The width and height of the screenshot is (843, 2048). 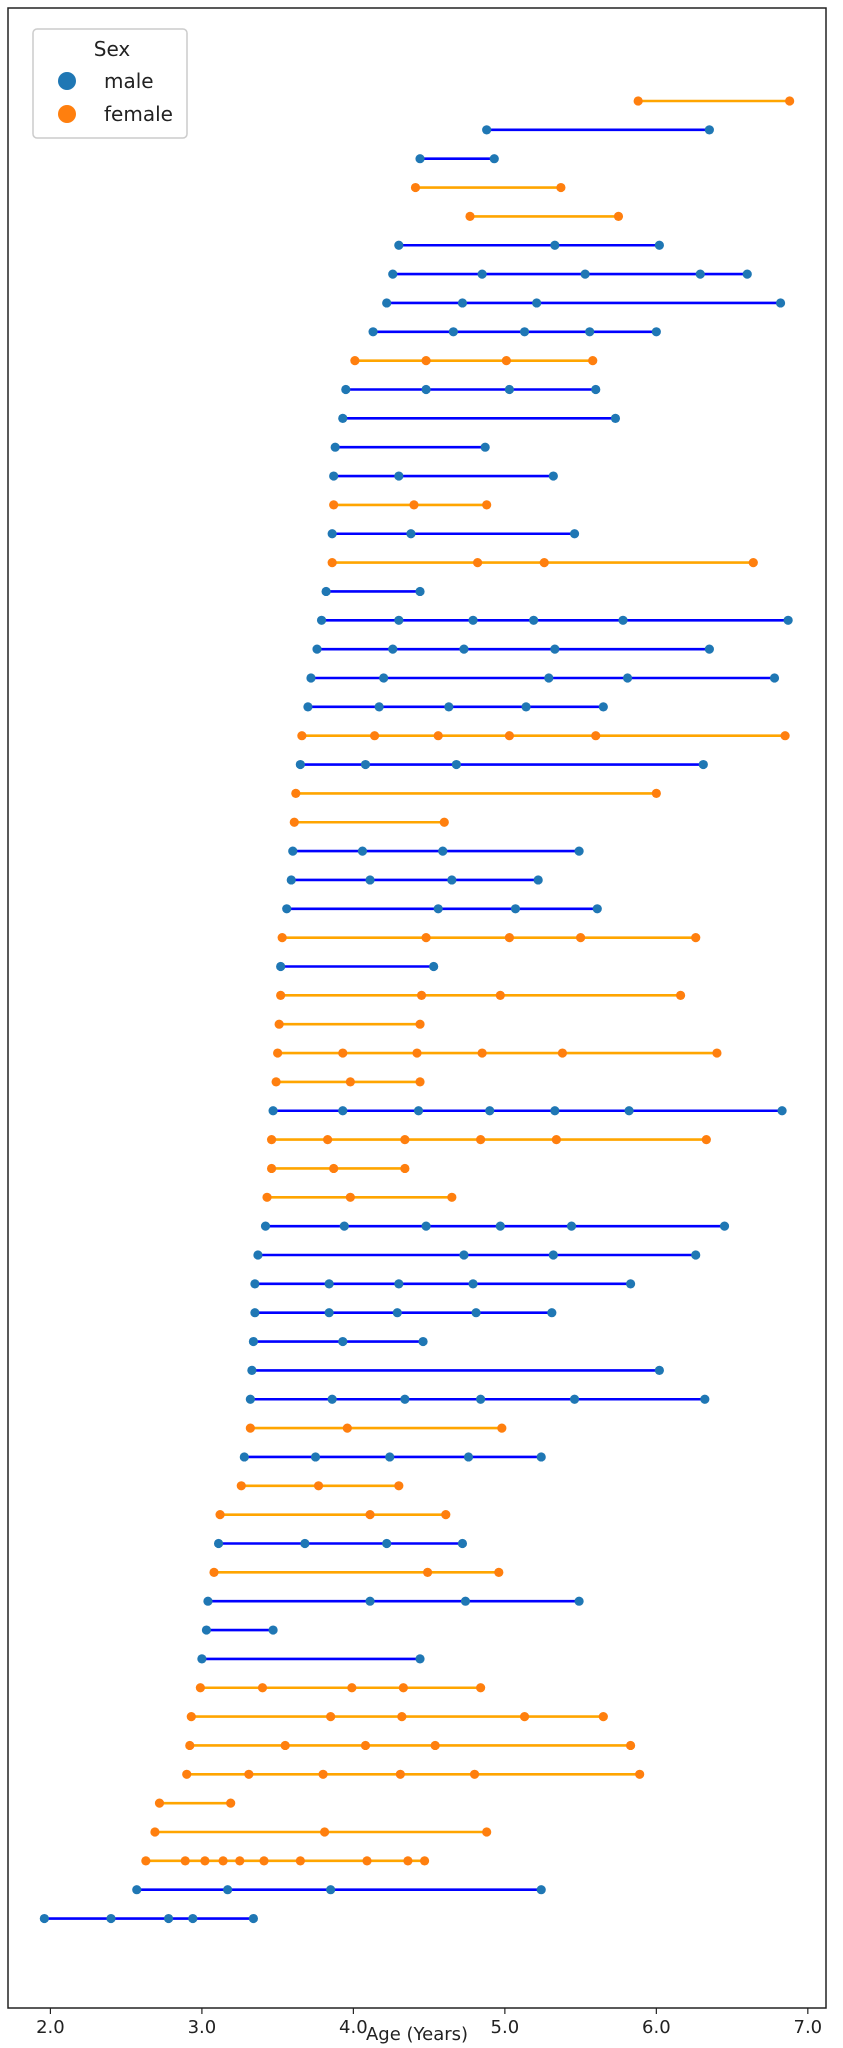 What do you see at coordinates (202, 2027) in the screenshot?
I see `x-tick-label: 3.0` at bounding box center [202, 2027].